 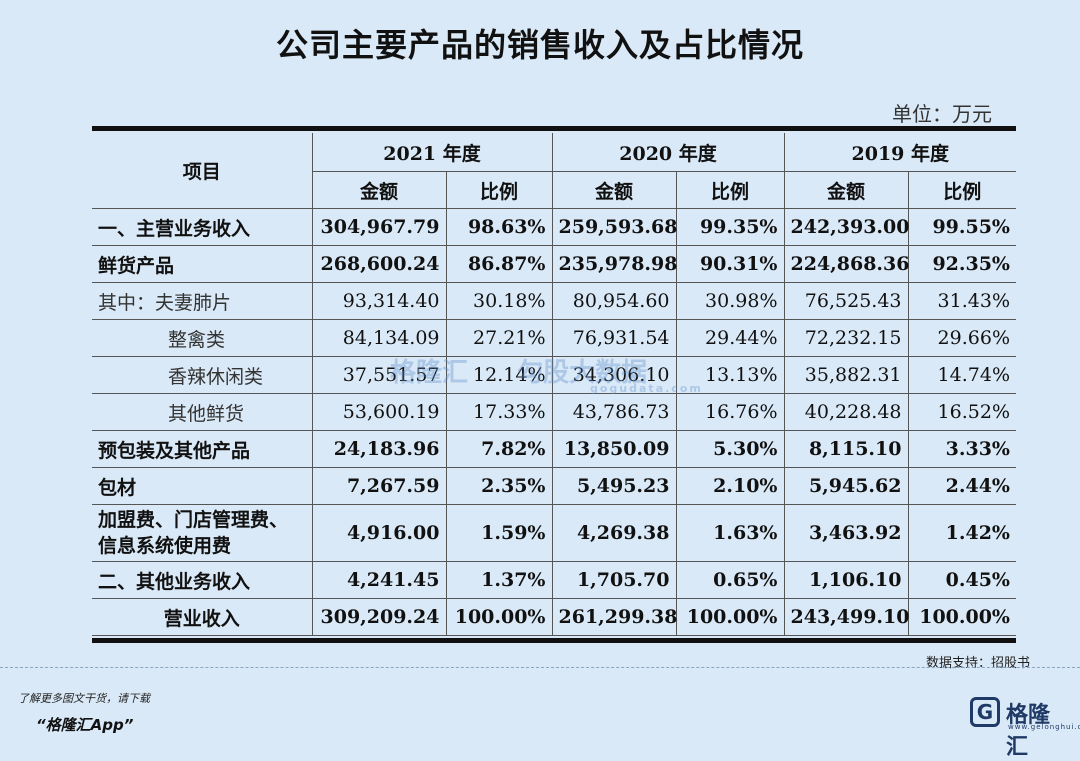 I want to click on amount-cell: 43,786.73, so click(x=614, y=412).